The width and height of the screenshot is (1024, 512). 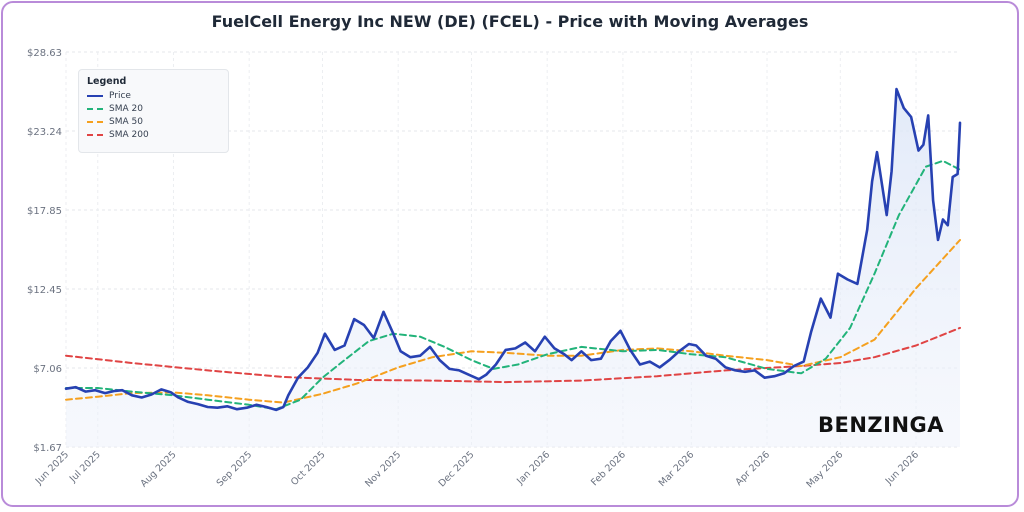 I want to click on legend-label-sma20: SMA 20, so click(x=126, y=109).